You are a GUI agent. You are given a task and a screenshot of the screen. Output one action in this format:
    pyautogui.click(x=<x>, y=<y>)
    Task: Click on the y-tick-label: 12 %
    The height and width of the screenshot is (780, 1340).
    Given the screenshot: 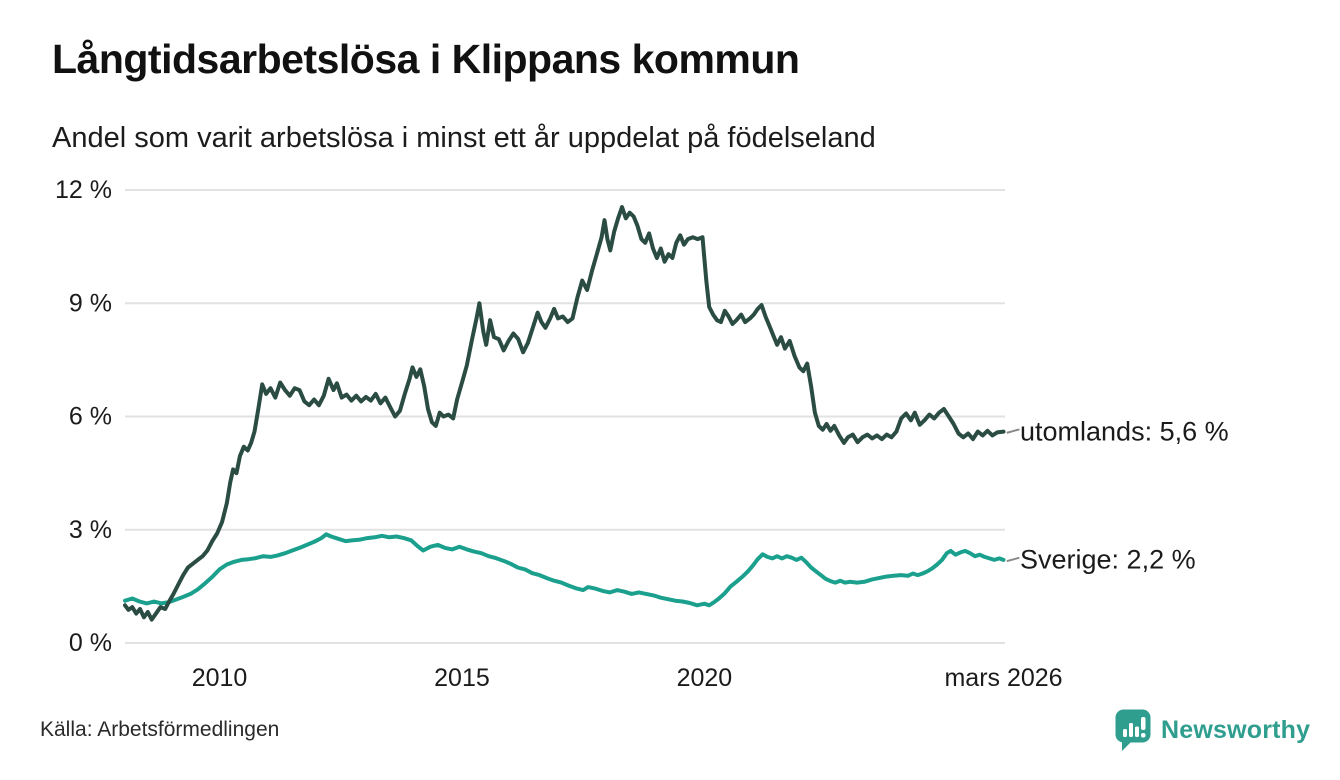 What is the action you would take?
    pyautogui.click(x=83, y=190)
    